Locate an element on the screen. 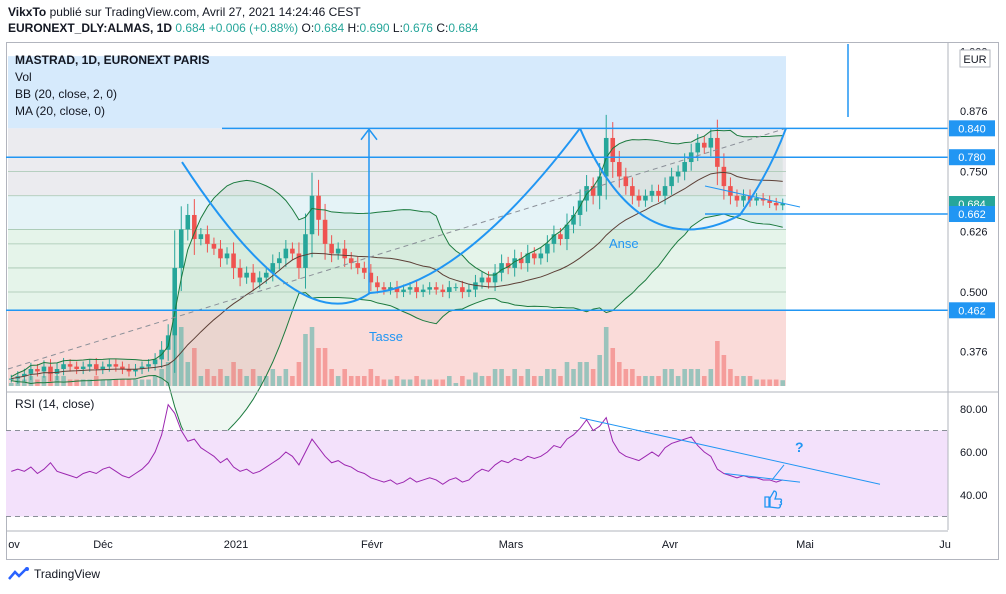 This screenshot has height=594, width=1006. price-tag-label: 0.780 is located at coordinates (972, 158).